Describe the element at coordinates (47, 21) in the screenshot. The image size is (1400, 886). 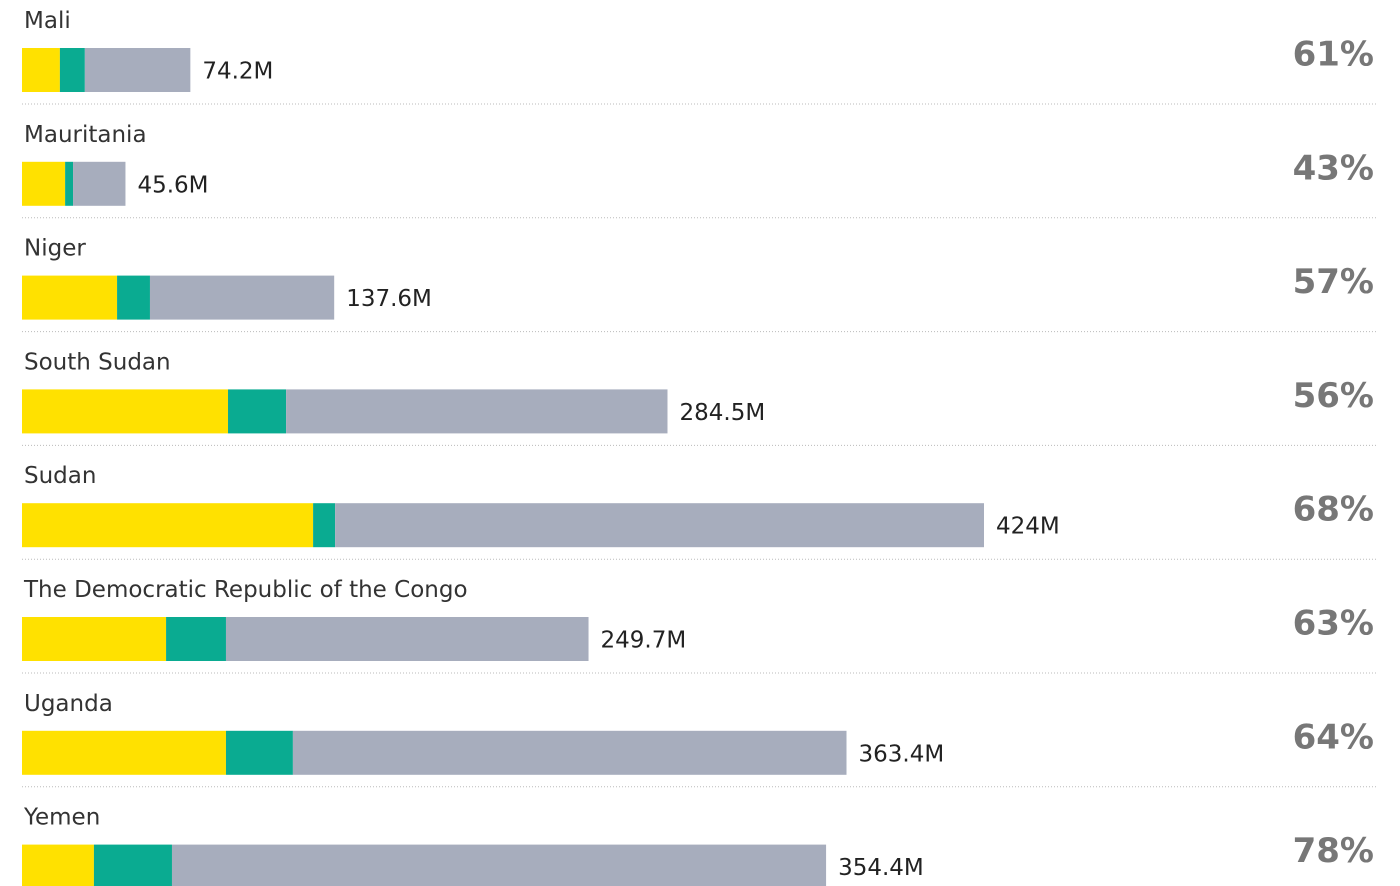
I see `category-label: Mali` at that location.